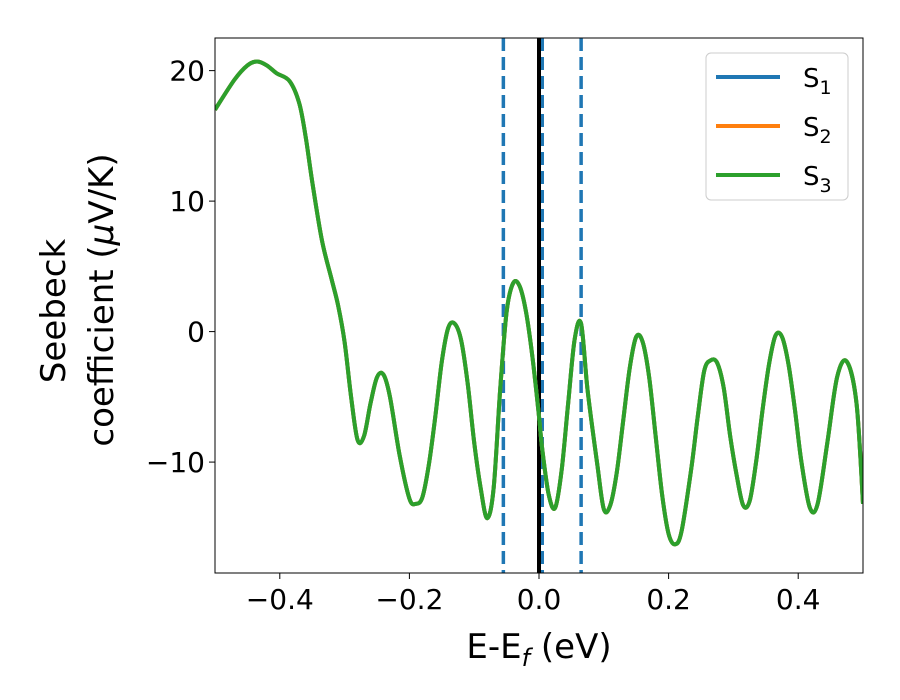  I want to click on y-tick-label: 0, so click(196, 332).